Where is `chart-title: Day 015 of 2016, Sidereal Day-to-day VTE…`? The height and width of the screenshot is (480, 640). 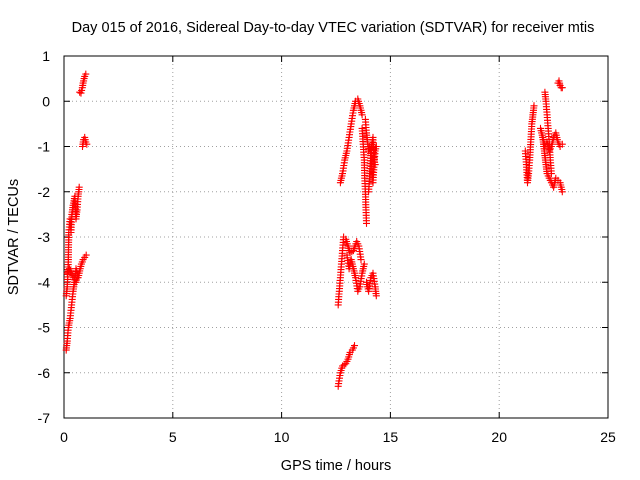
chart-title: Day 015 of 2016, Sidereal Day-to-day VTE… is located at coordinates (333, 28).